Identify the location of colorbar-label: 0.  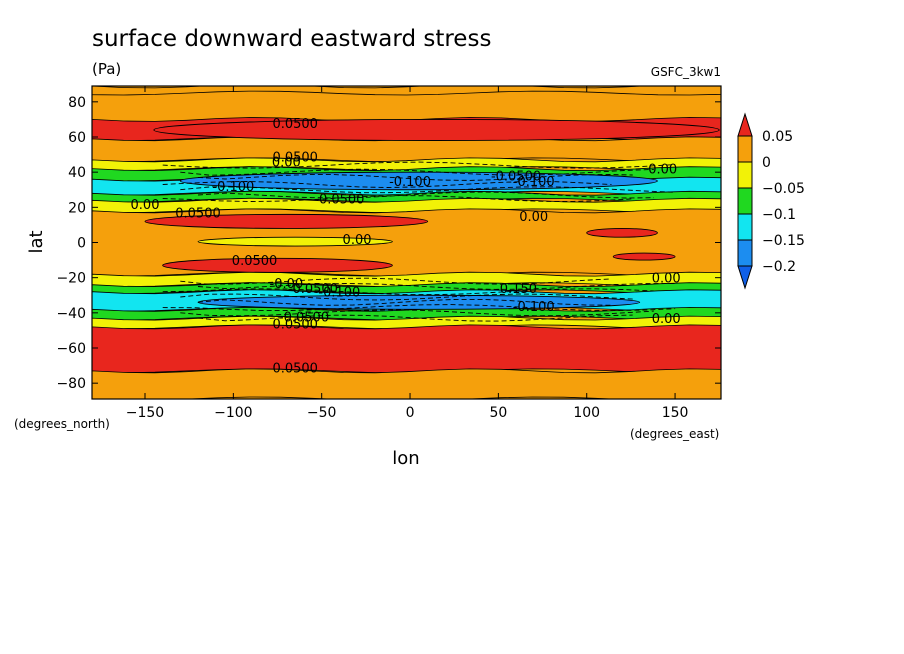
(766, 163).